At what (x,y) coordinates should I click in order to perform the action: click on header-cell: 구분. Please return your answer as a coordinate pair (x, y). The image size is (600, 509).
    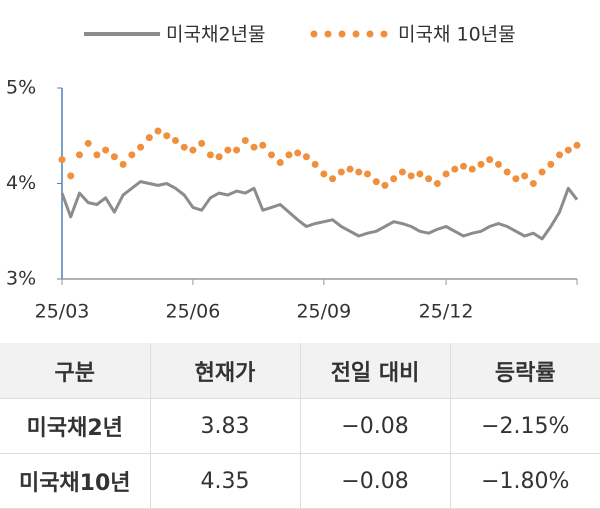
    Looking at the image, I should click on (75, 371).